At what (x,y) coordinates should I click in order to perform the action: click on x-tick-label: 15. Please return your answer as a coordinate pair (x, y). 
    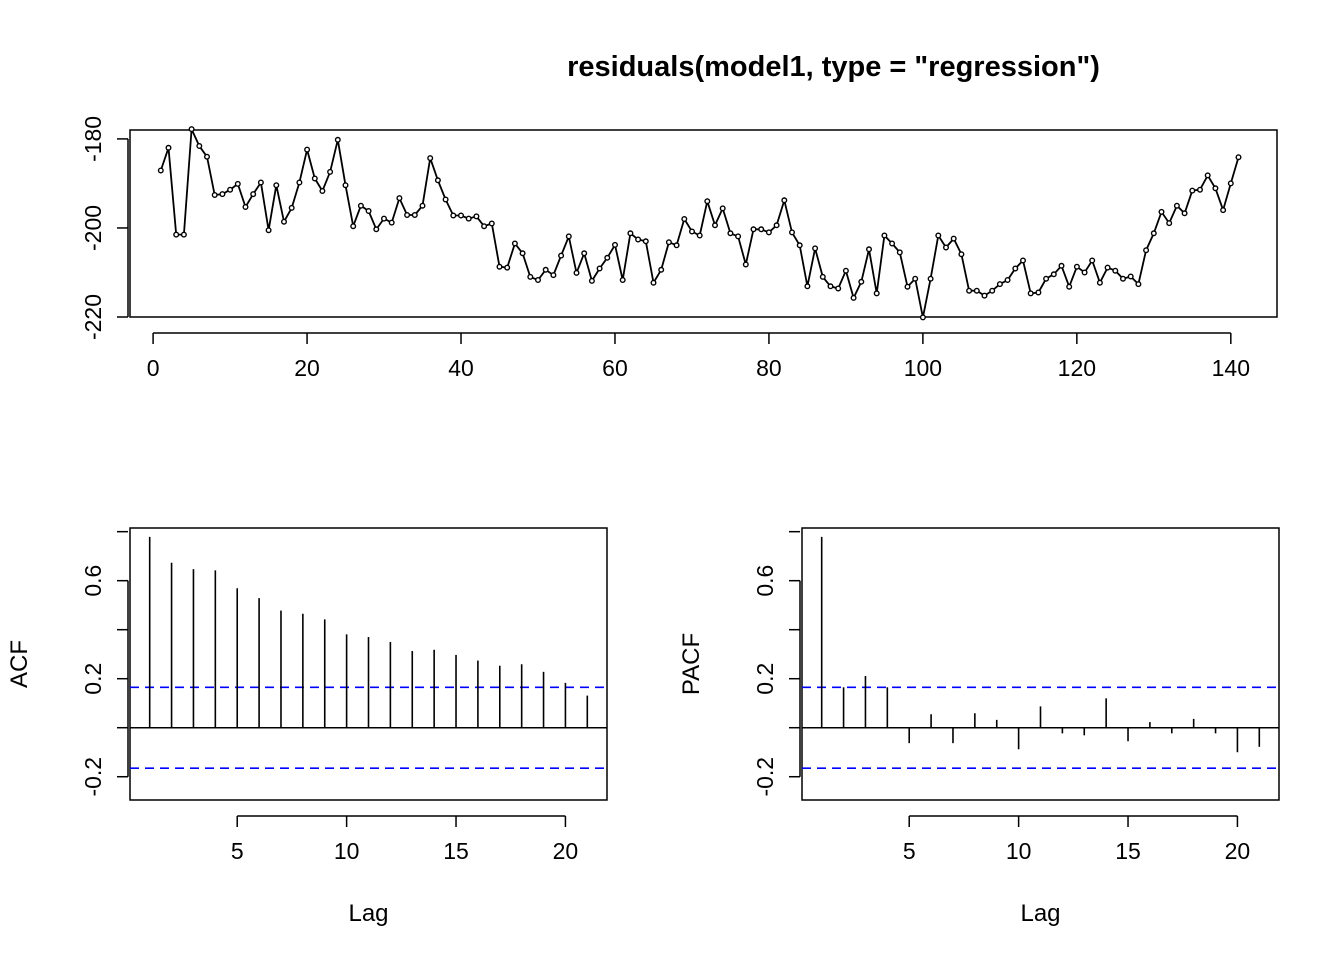
    Looking at the image, I should click on (456, 851).